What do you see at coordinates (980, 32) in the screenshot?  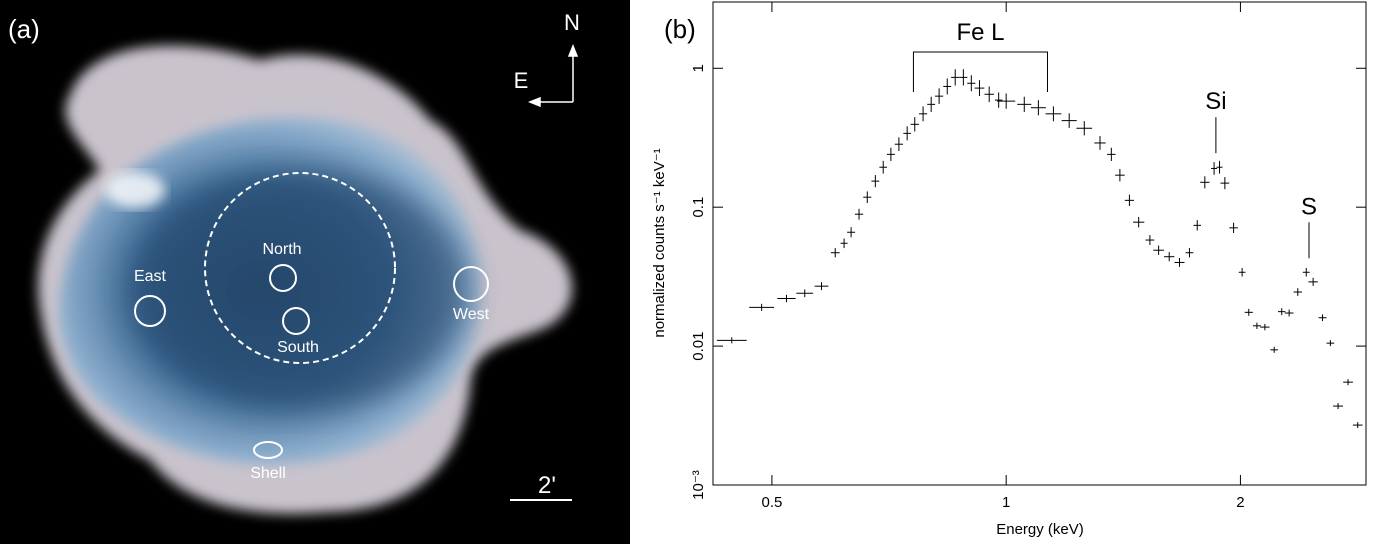 I see `annotation-label: Fe L` at bounding box center [980, 32].